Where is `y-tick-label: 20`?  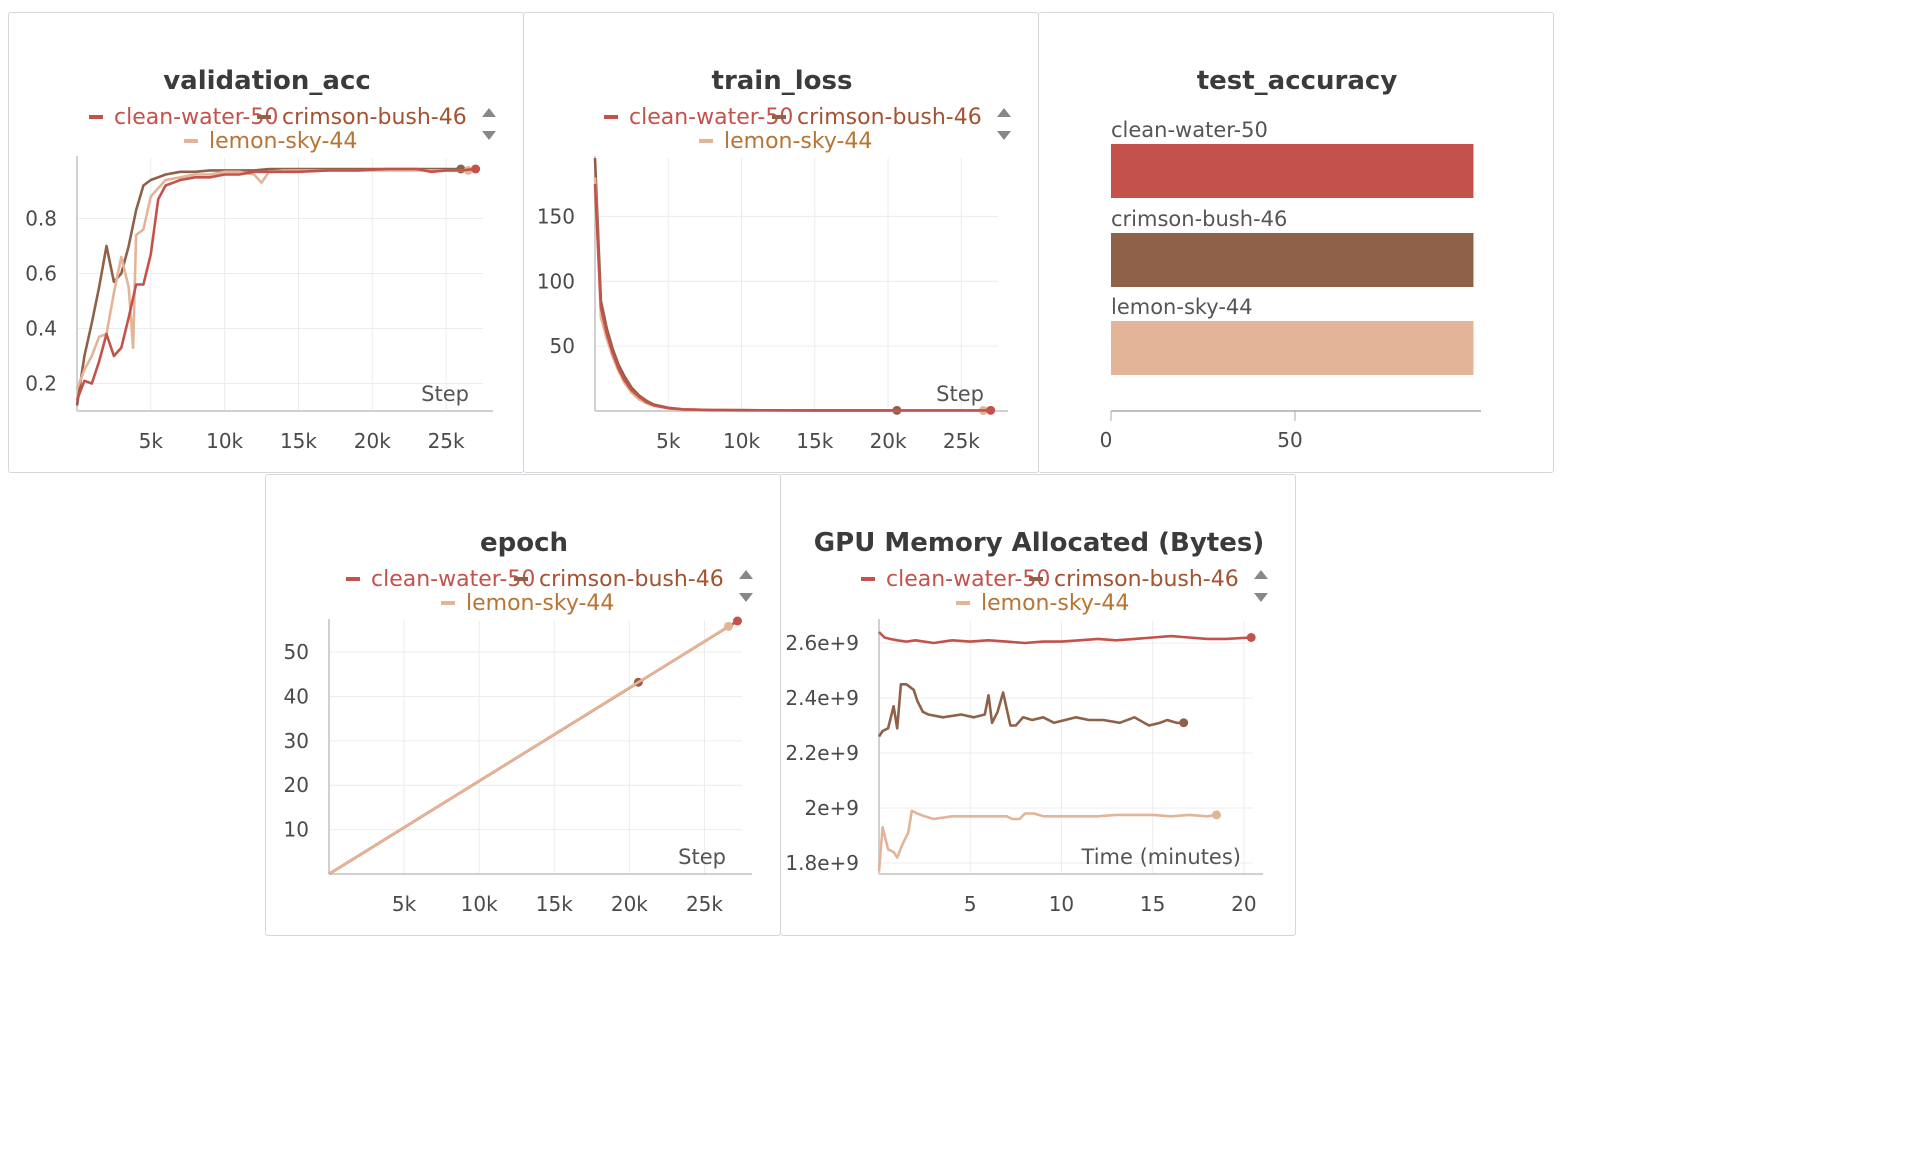 y-tick-label: 20 is located at coordinates (296, 785).